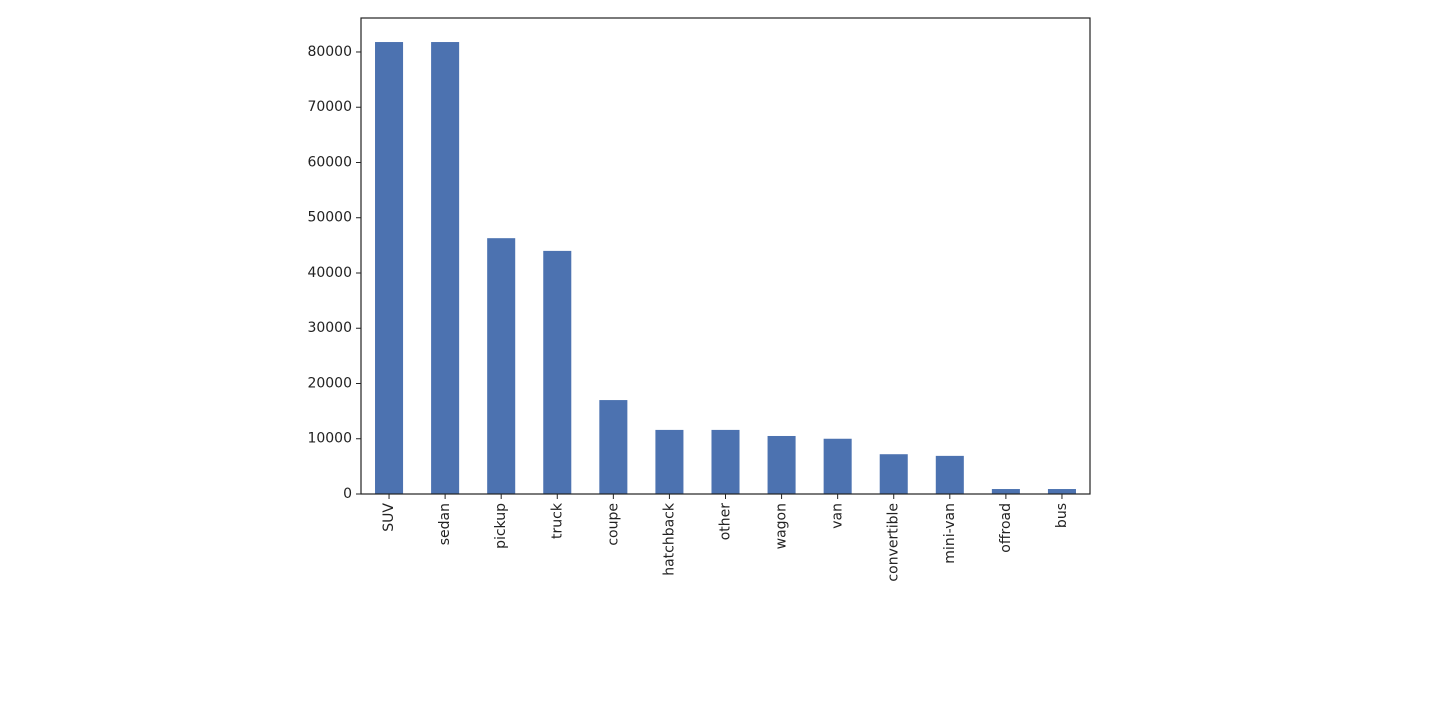  I want to click on y-tick-label: 60000, so click(329, 162).